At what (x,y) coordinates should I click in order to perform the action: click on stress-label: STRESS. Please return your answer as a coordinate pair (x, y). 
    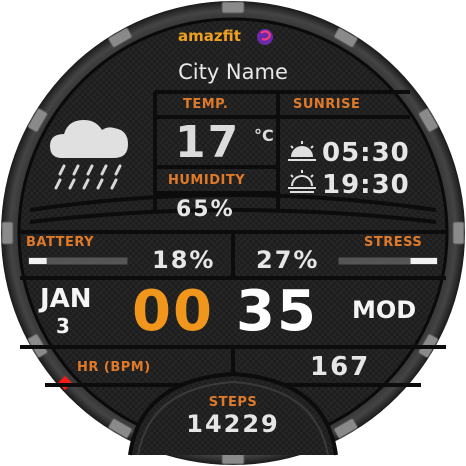
    Looking at the image, I should click on (393, 242).